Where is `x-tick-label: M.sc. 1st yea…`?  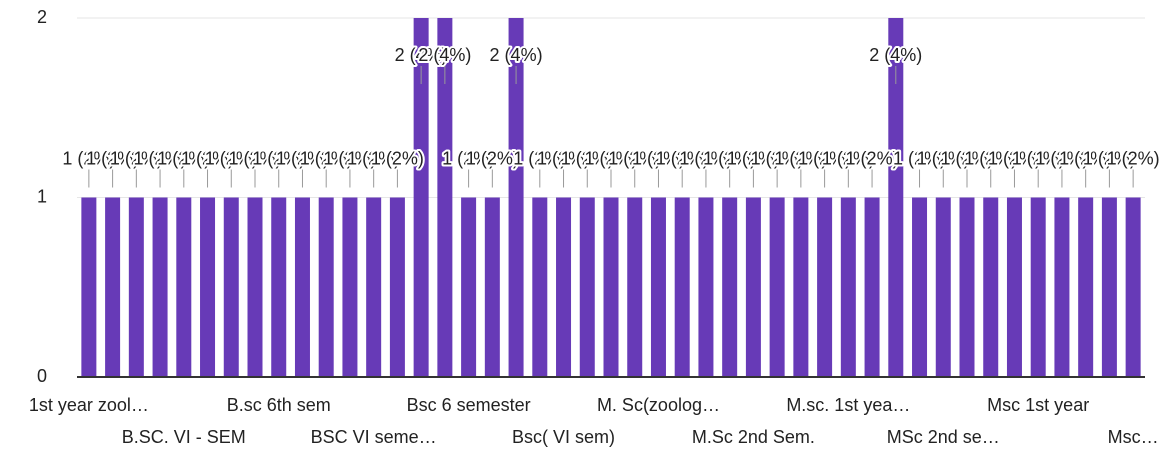 x-tick-label: M.sc. 1st yea… is located at coordinates (848, 405).